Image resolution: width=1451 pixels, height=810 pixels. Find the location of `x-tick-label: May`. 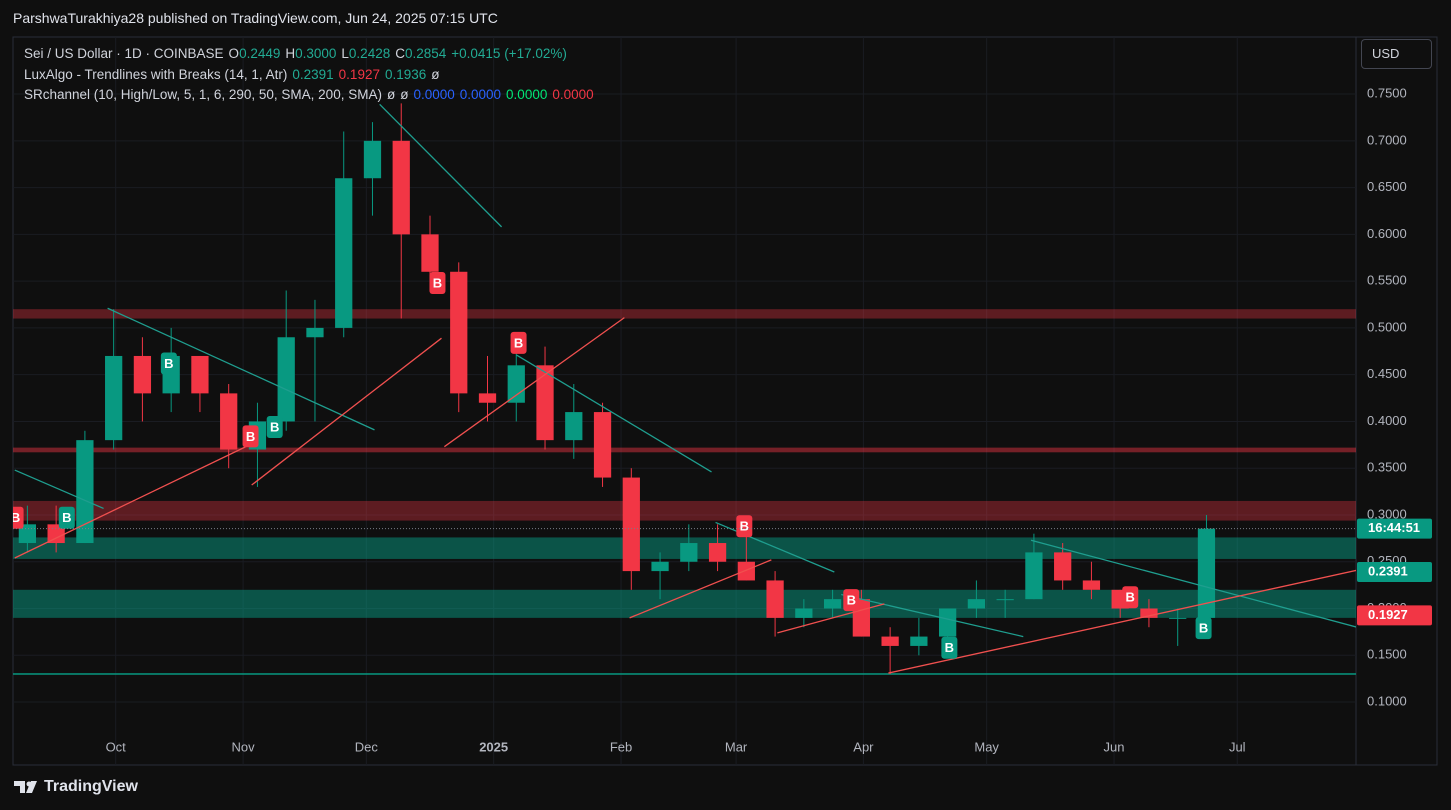

x-tick-label: May is located at coordinates (986, 746).